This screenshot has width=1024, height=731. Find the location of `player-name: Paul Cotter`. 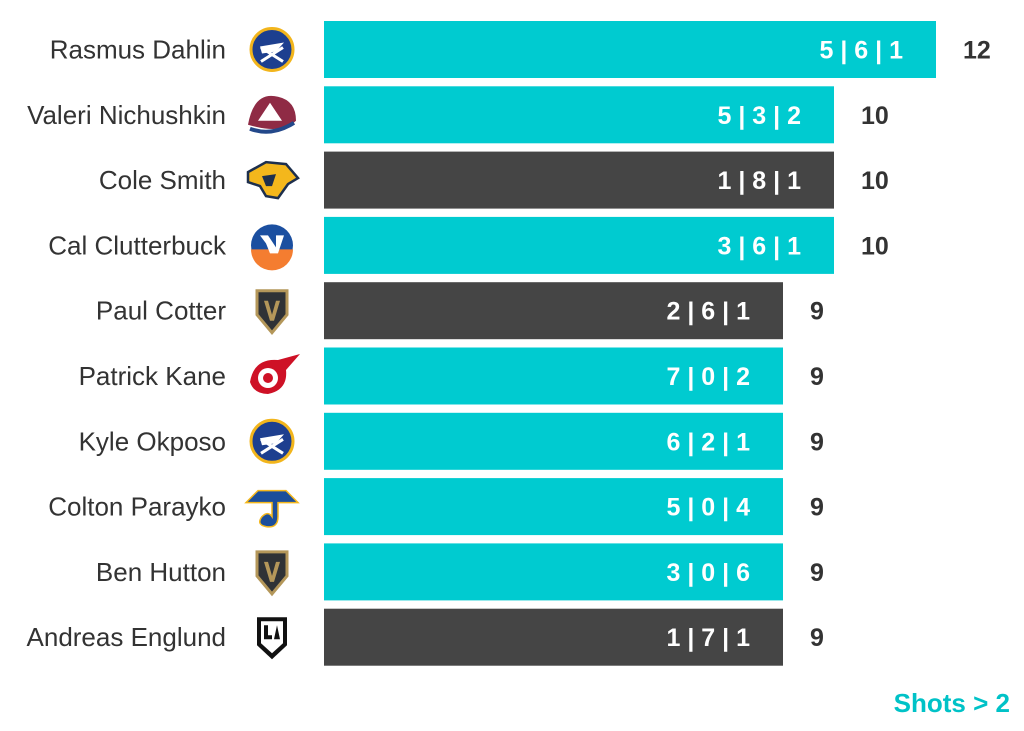

player-name: Paul Cotter is located at coordinates (161, 311).